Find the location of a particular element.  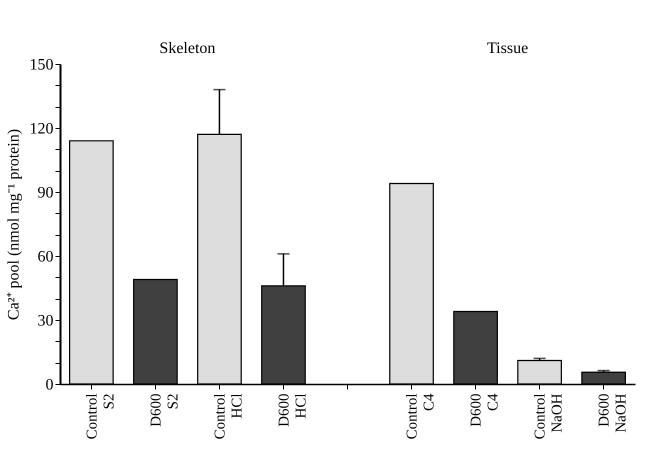

y-tick-label: 90 is located at coordinates (46, 193).